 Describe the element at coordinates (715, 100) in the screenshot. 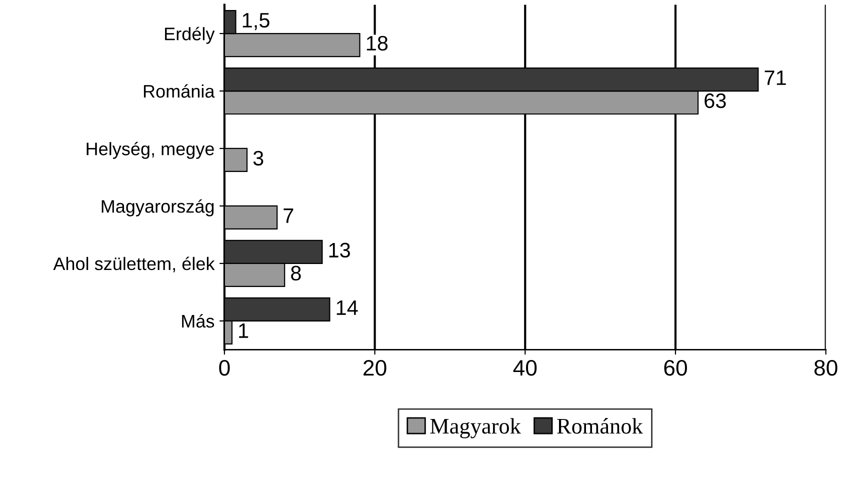

I see `data-label: 63` at that location.